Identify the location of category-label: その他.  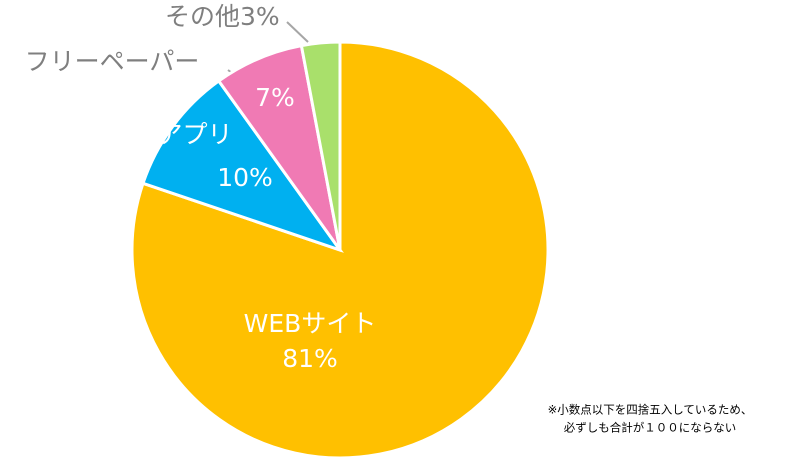
(202, 16).